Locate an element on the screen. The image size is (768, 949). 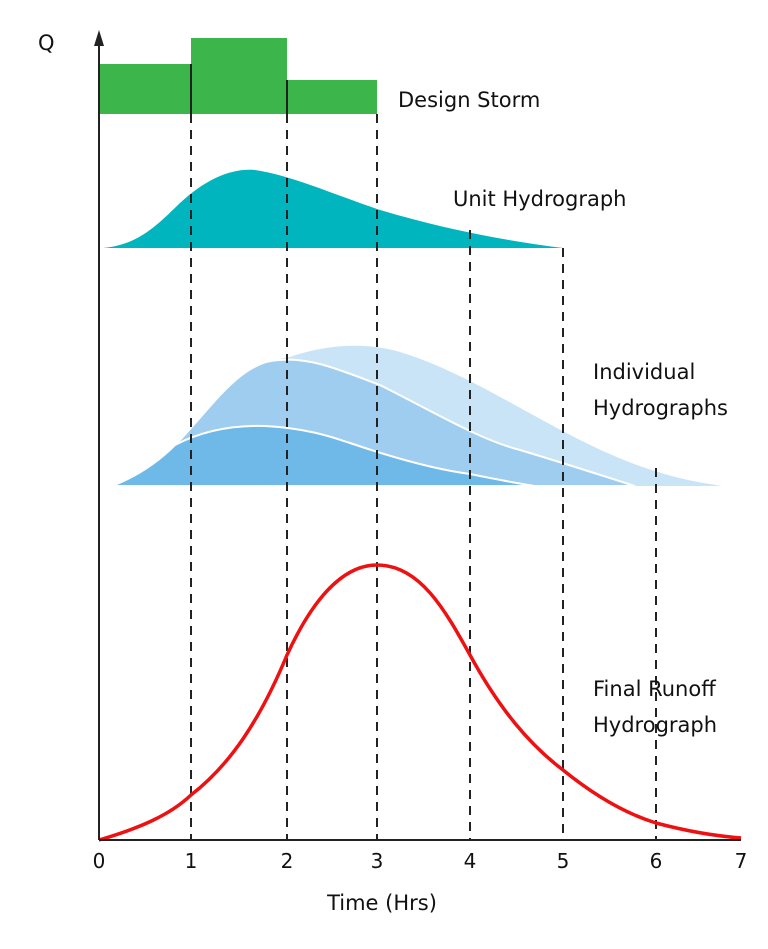
x-axis-label: Time (Hrs) is located at coordinates (381, 903).